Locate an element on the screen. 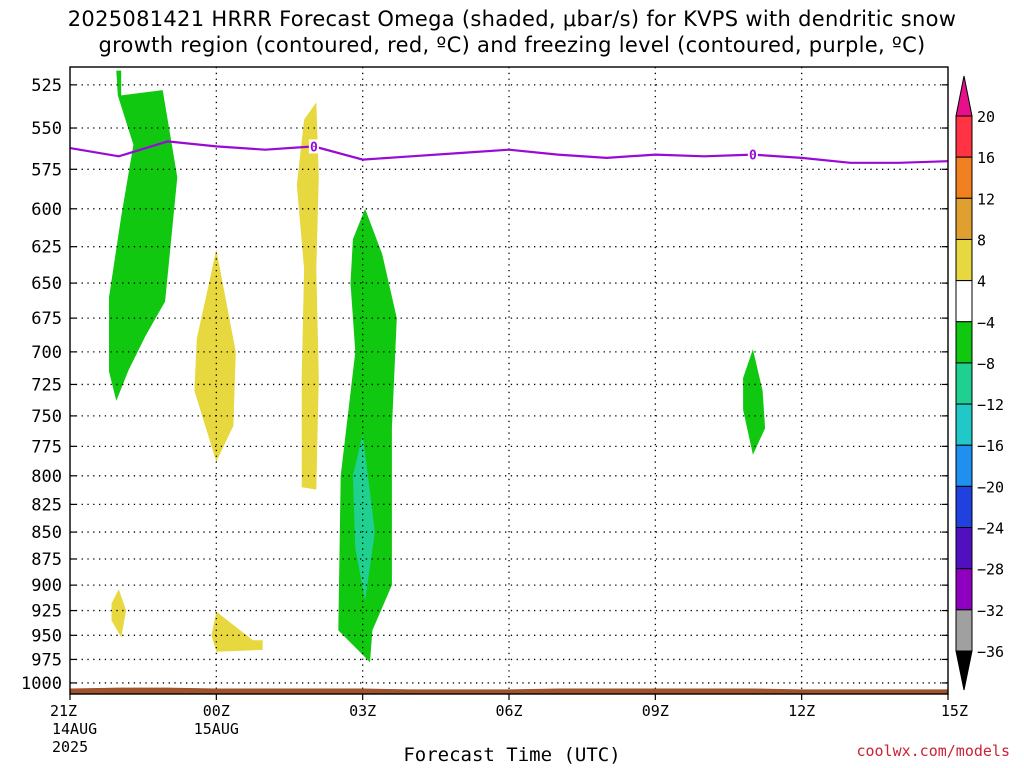 The height and width of the screenshot is (768, 1024). y-tick-label: 1000 is located at coordinates (41, 684).